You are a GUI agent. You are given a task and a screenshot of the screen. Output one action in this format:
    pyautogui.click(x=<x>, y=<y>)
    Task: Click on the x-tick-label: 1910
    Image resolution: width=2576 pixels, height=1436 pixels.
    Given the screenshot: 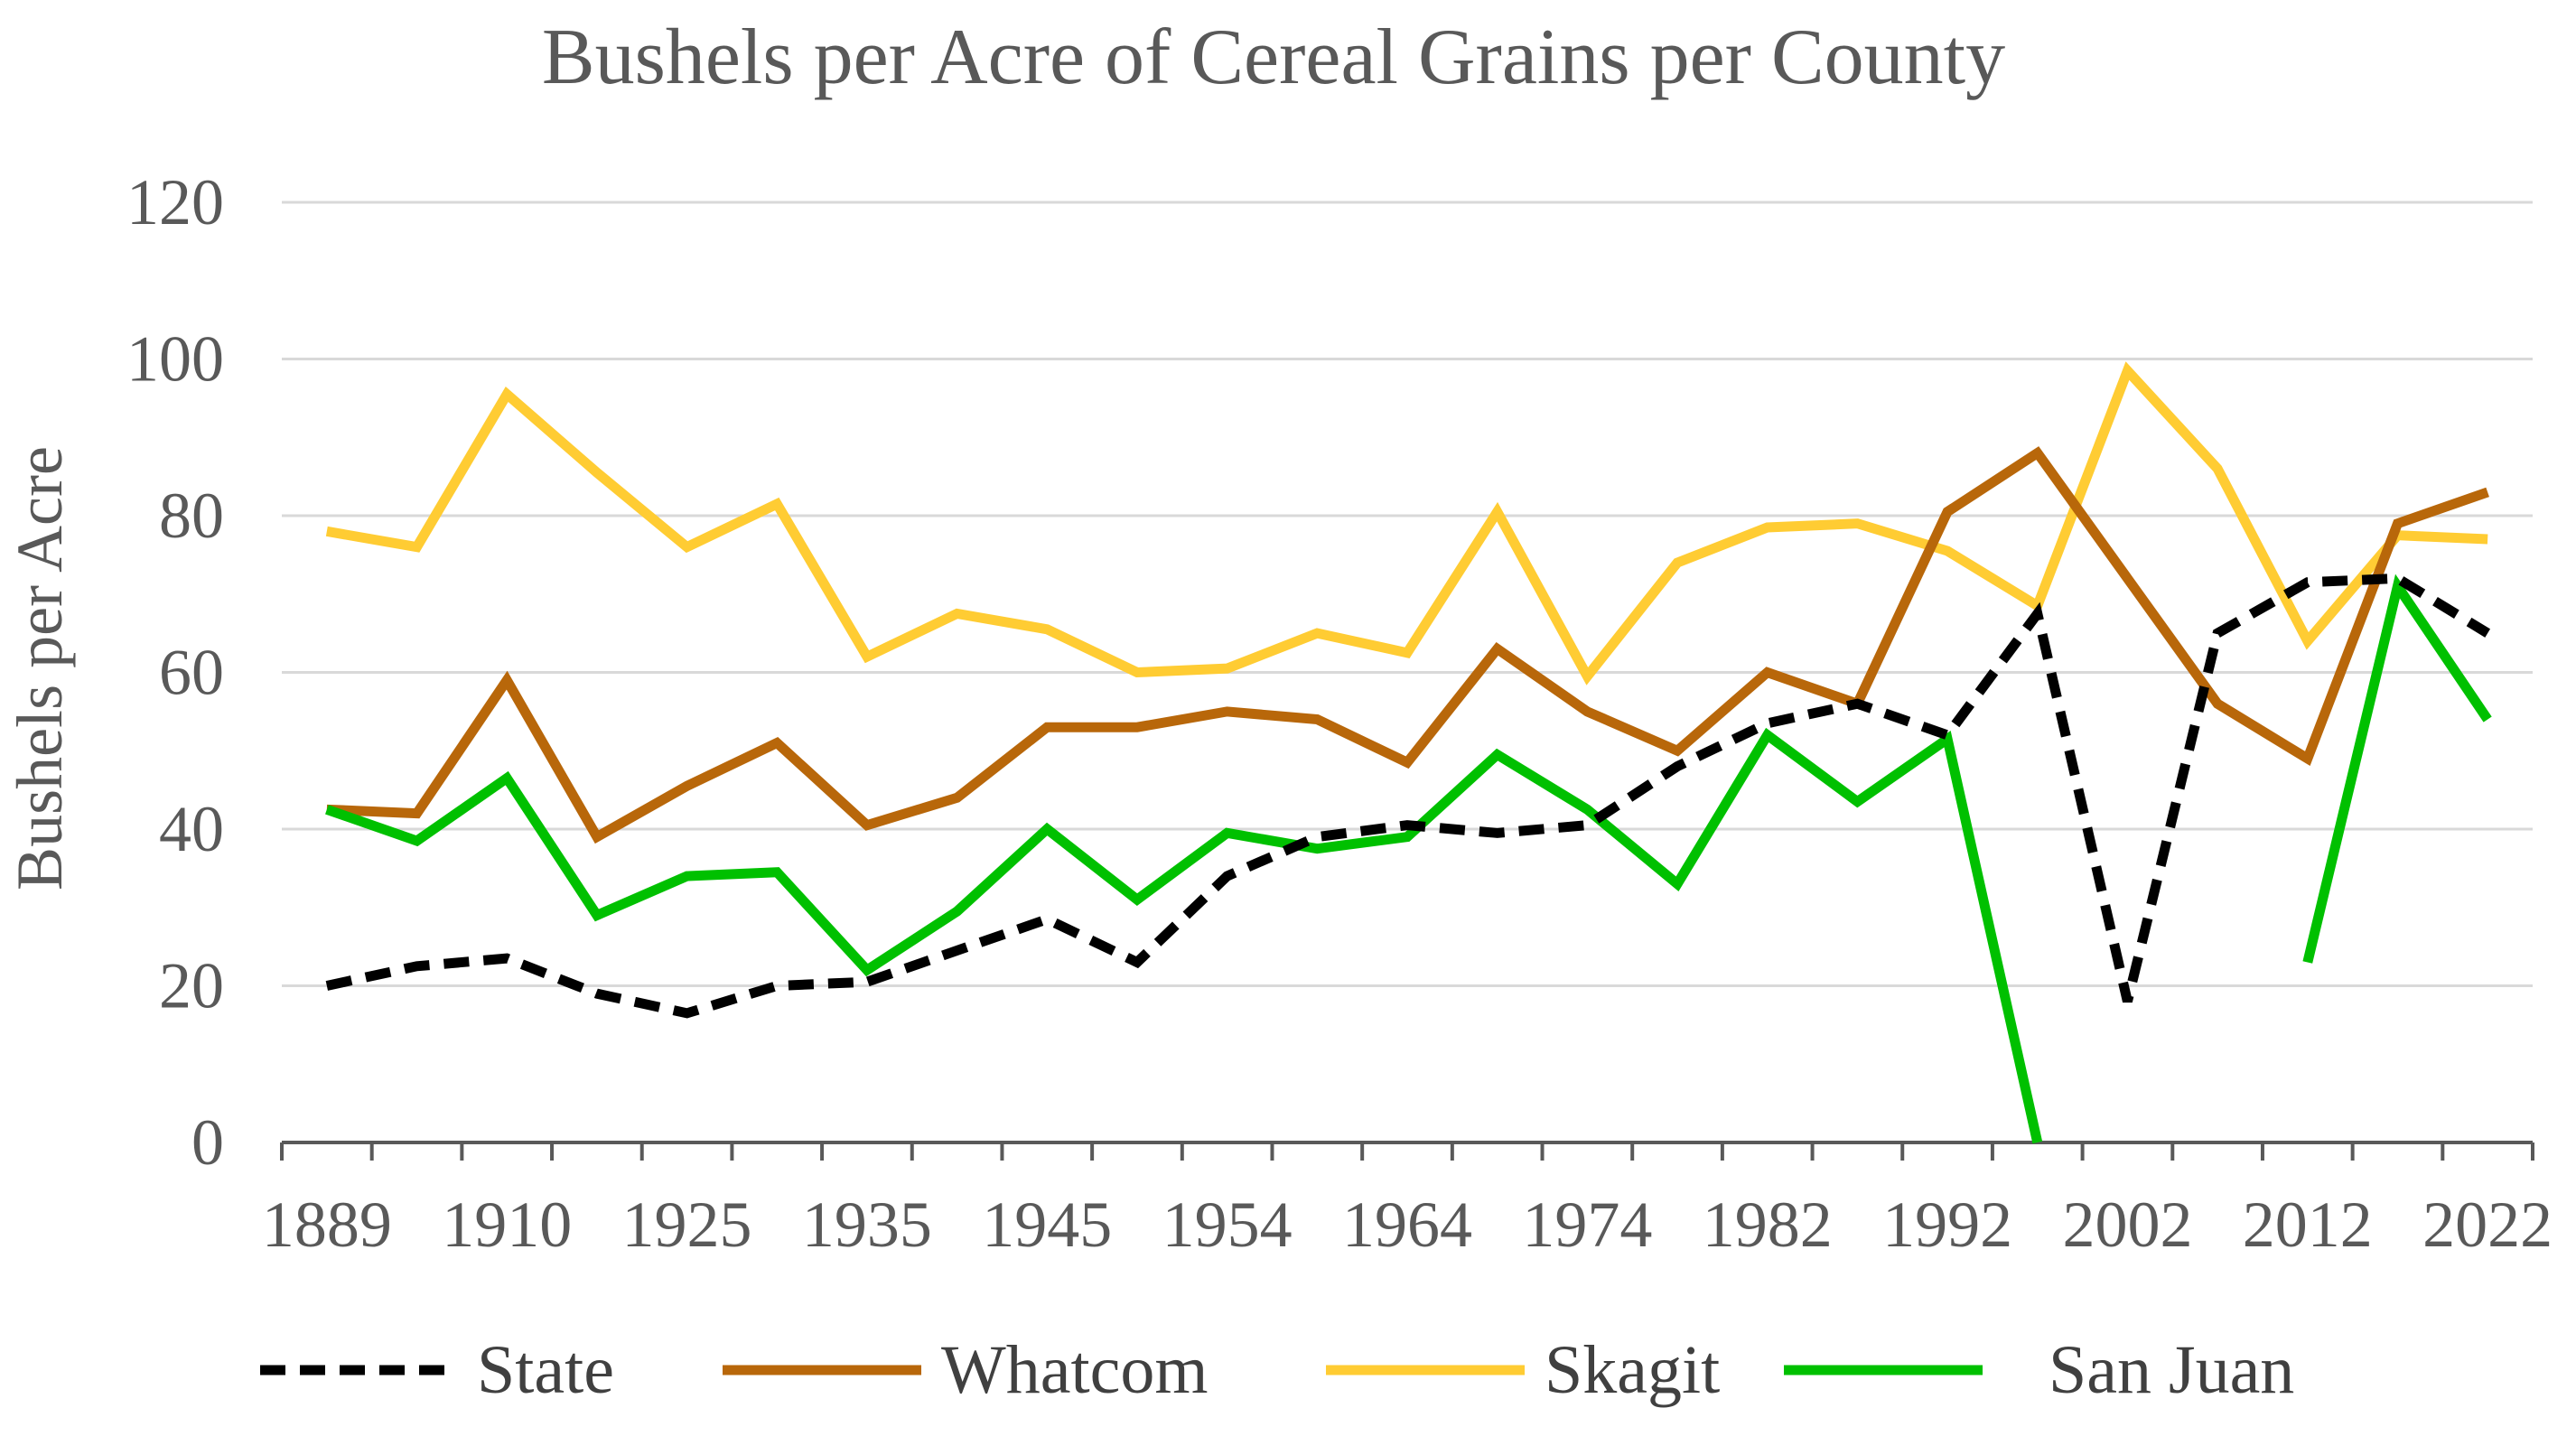 What is the action you would take?
    pyautogui.click(x=507, y=1225)
    